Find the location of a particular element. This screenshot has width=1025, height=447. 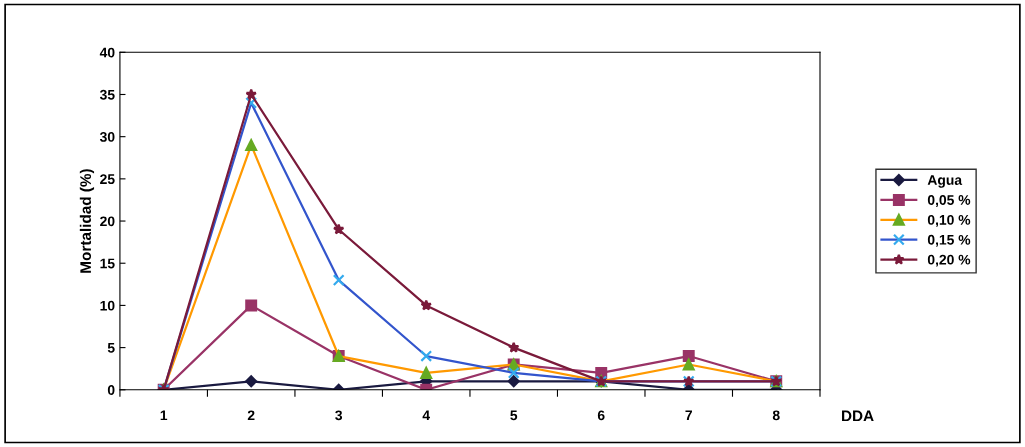

x-tick-label: 1 is located at coordinates (164, 415).